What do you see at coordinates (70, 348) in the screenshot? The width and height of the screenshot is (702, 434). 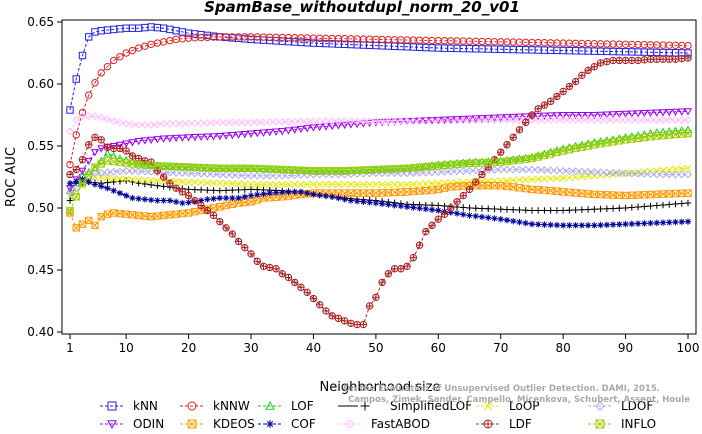 I see `x-tick-label: 1` at bounding box center [70, 348].